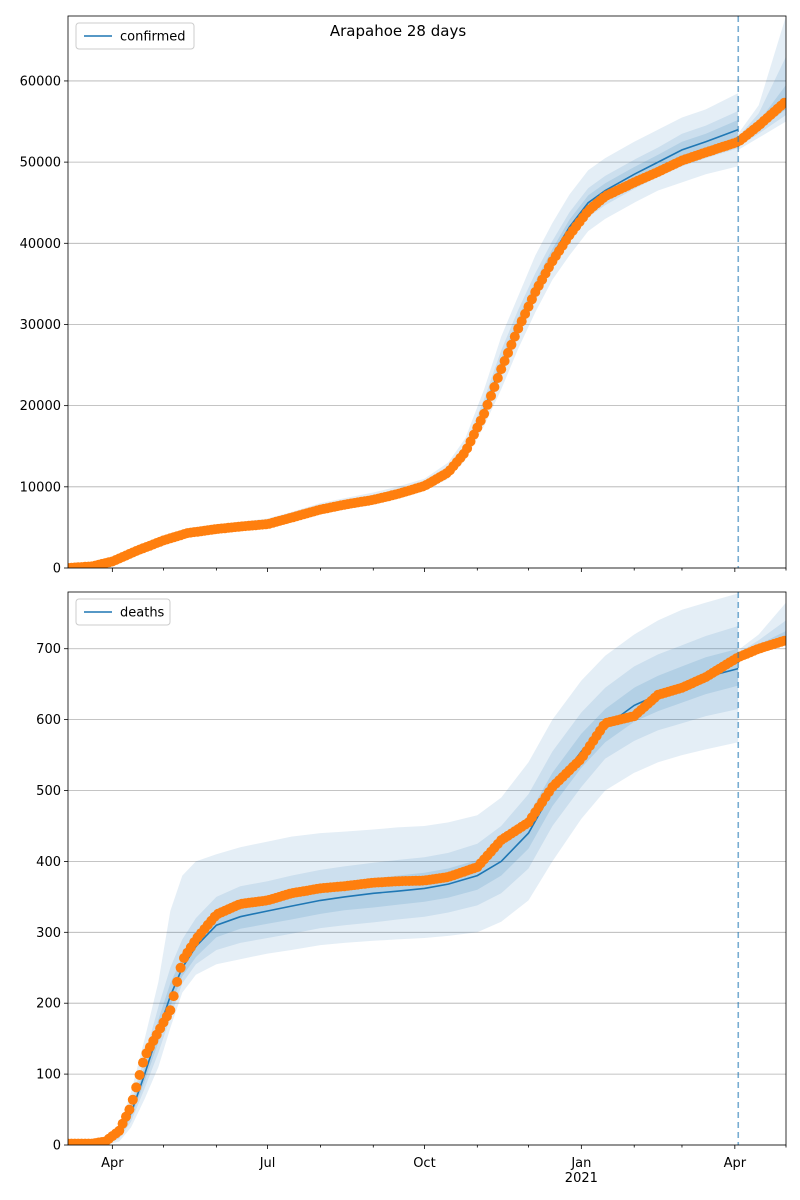 The image size is (800, 1200). What do you see at coordinates (48, 1004) in the screenshot?
I see `y-tick-label: 200` at bounding box center [48, 1004].